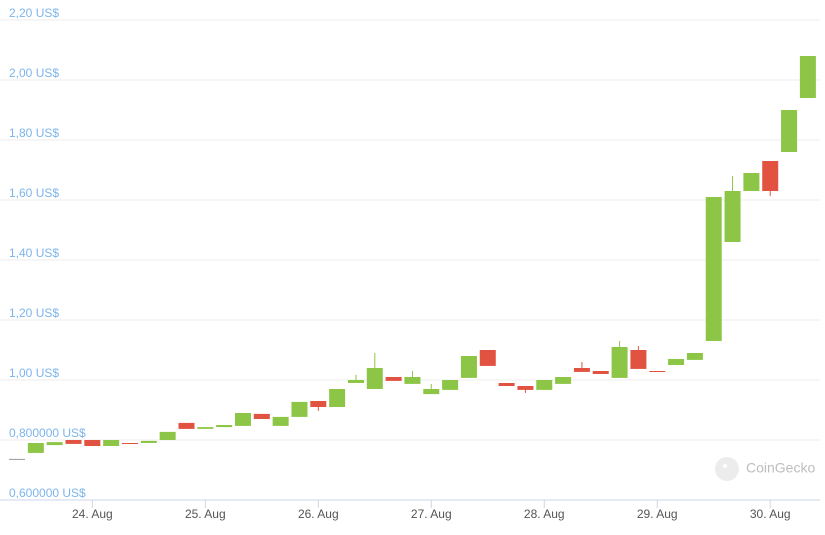 This screenshot has height=535, width=825. What do you see at coordinates (725, 466) in the screenshot?
I see `watermark-logo-eye` at bounding box center [725, 466].